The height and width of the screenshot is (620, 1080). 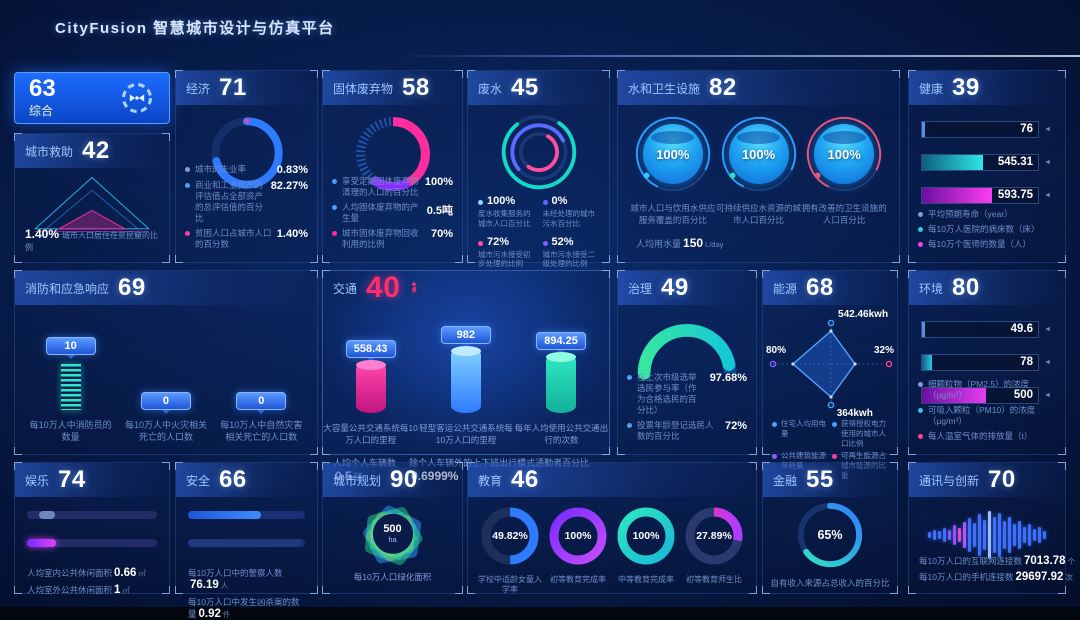 What do you see at coordinates (42, 88) in the screenshot?
I see `composite-score: 63` at bounding box center [42, 88].